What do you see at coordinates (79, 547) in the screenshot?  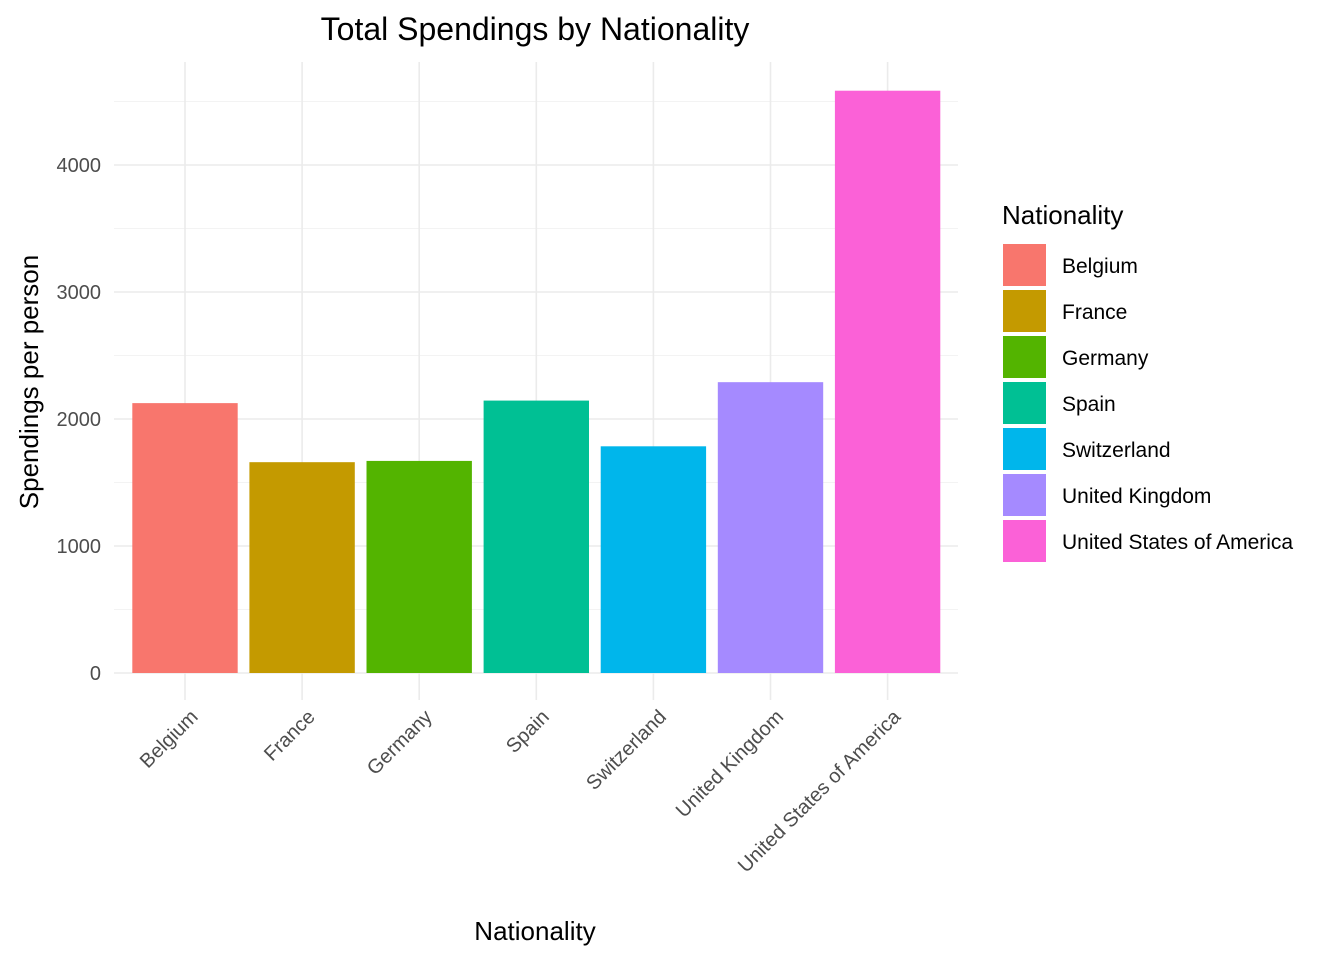 I see `y-tick-label: 1000` at bounding box center [79, 547].